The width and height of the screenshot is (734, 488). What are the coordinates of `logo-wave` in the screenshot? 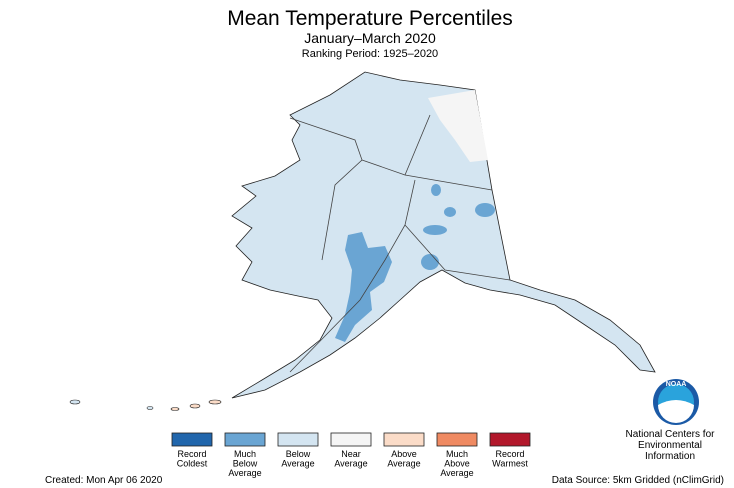 It's located at (676, 411).